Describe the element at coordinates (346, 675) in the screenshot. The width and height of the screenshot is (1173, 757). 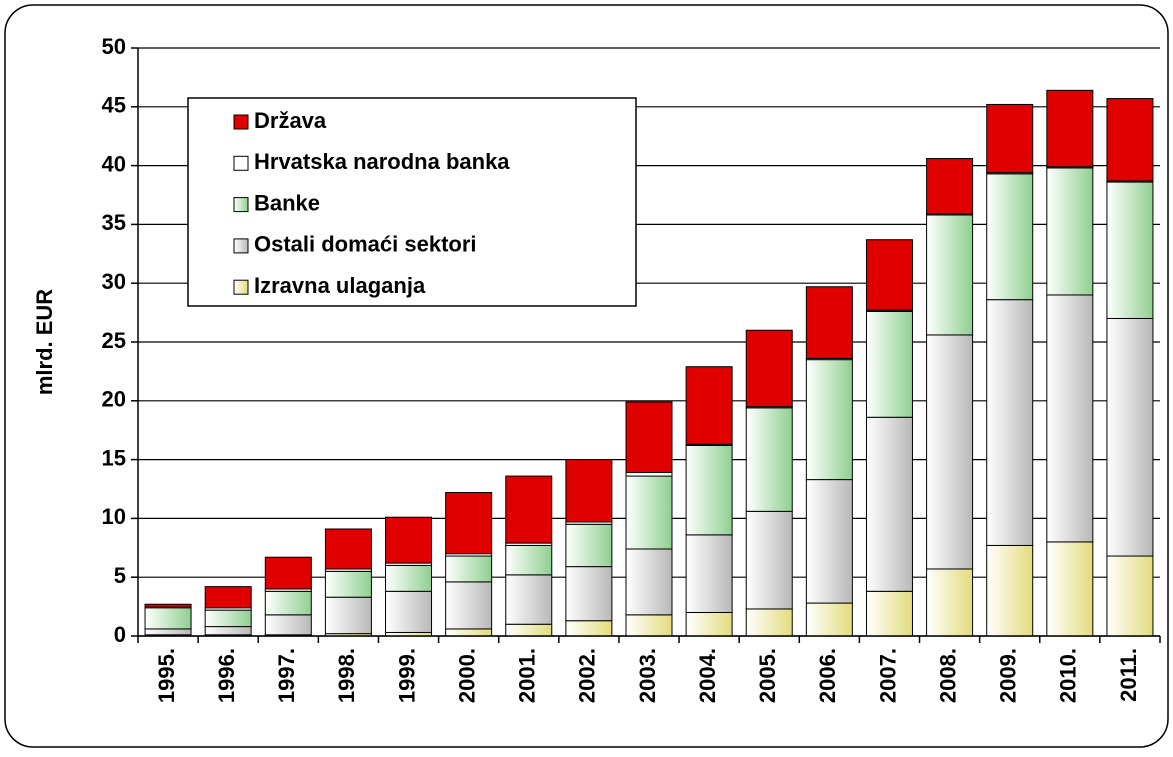
I see `x-tick-label: 1998.` at that location.